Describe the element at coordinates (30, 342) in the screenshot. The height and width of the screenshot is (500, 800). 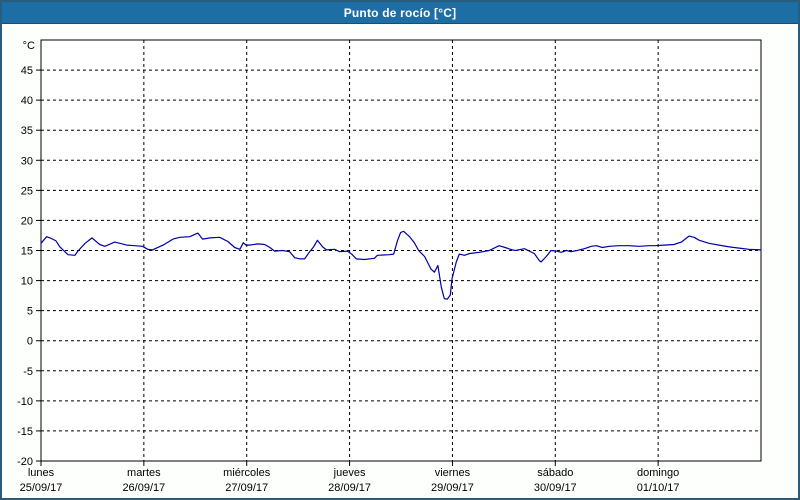
I see `y-tick-label: 0` at that location.